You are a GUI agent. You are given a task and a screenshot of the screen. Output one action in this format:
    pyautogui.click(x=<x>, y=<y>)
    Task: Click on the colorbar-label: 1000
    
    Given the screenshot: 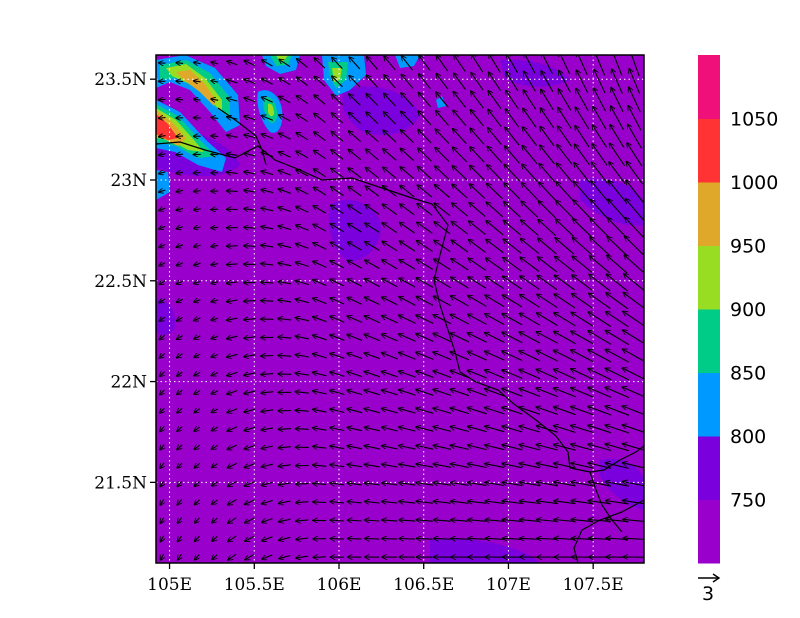 What is the action you would take?
    pyautogui.click(x=754, y=183)
    